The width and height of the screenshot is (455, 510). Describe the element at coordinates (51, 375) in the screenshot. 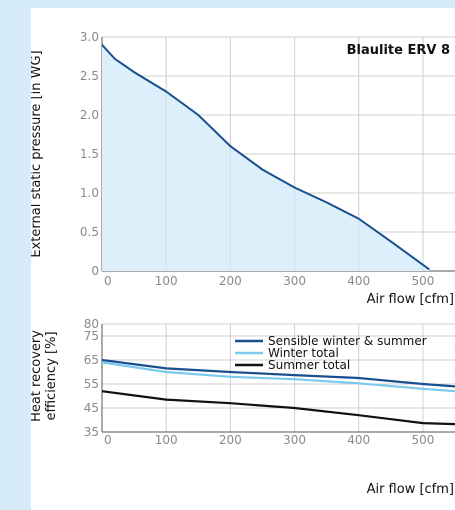

I see `y-axis-title-line-2: efficiency [%]` at that location.